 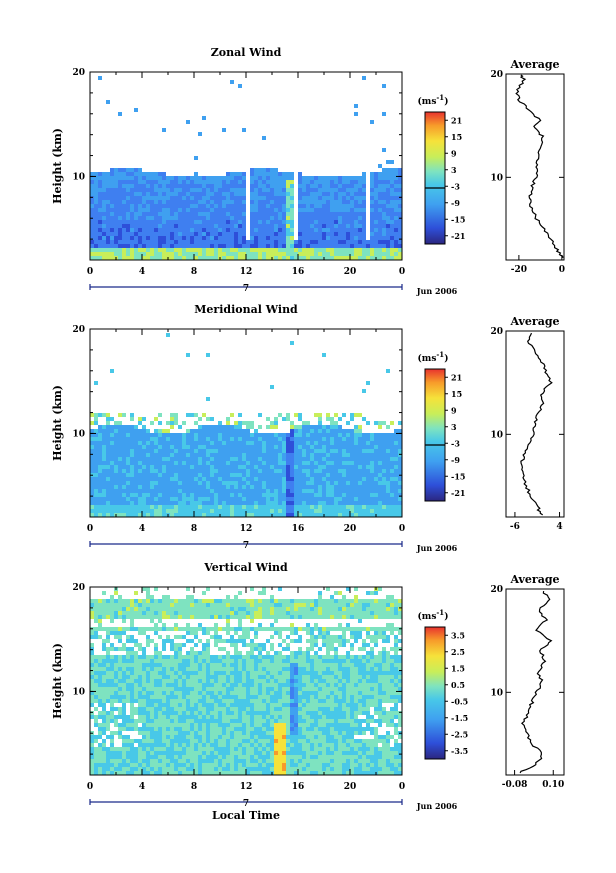 I want to click on y-axis-label: Height (km), so click(x=57, y=166).